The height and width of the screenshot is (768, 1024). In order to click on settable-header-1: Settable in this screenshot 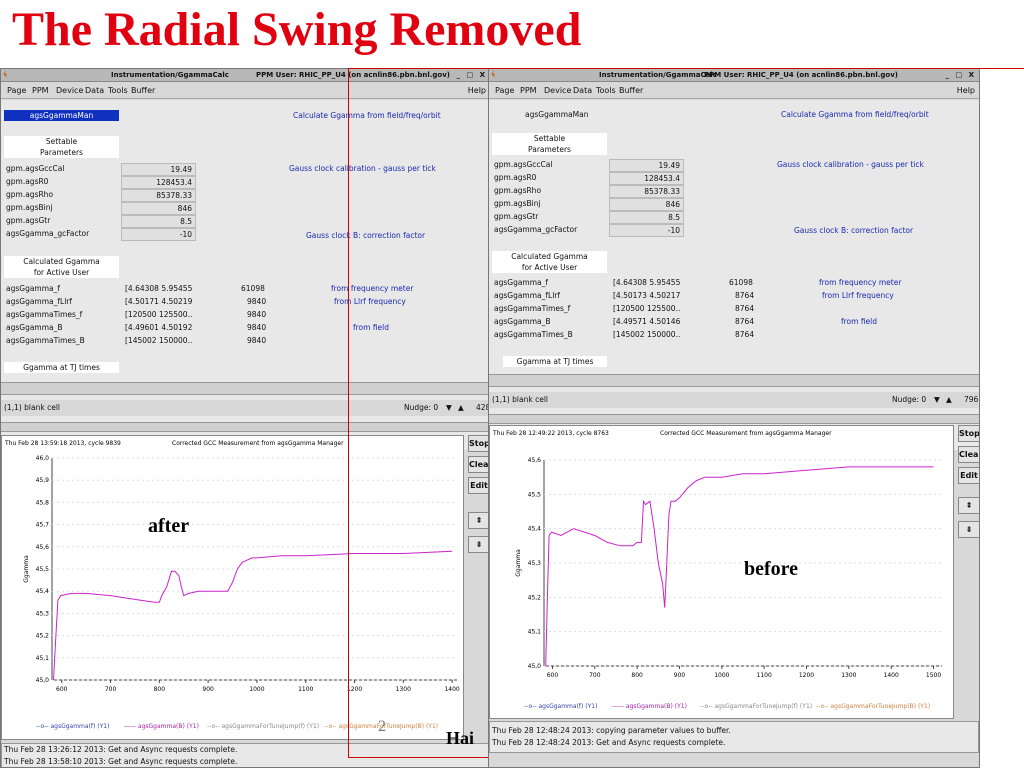, I will do `click(61, 141)`.